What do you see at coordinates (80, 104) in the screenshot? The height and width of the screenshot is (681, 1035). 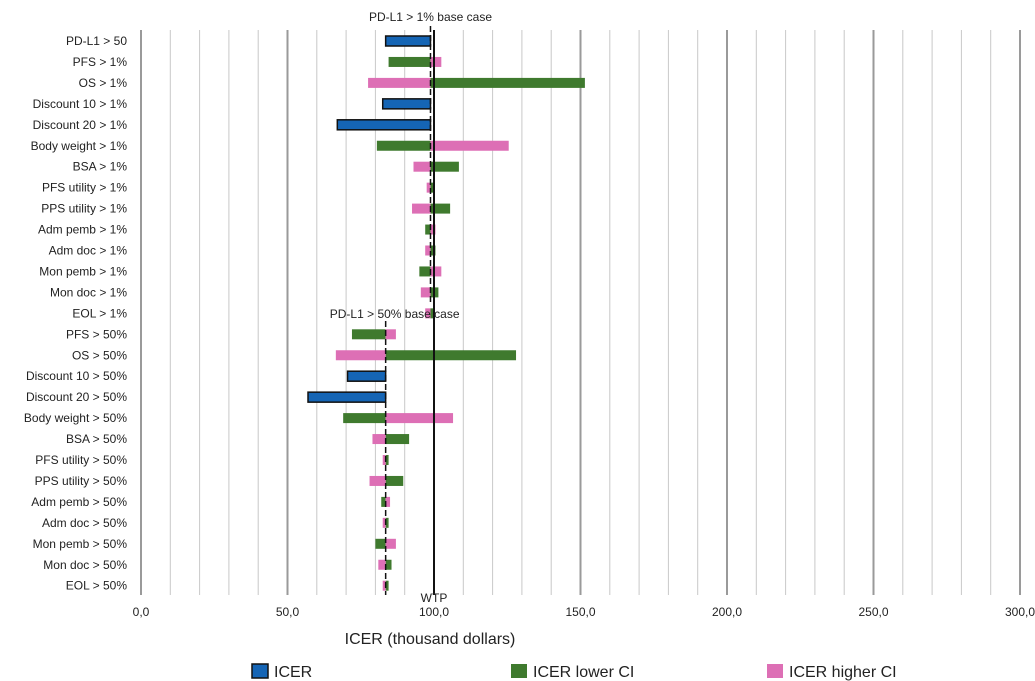 I see `category-label: Discount 10 > 1%` at bounding box center [80, 104].